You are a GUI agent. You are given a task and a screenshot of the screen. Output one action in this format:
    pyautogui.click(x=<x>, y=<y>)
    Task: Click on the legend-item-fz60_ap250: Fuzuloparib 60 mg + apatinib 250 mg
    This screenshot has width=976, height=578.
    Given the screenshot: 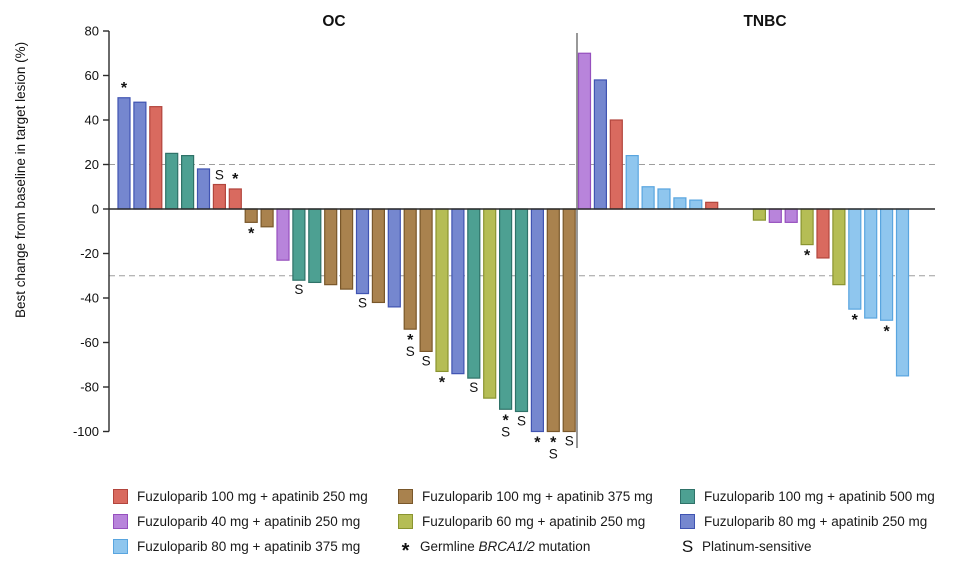 What is the action you would take?
    pyautogui.click(x=525, y=521)
    